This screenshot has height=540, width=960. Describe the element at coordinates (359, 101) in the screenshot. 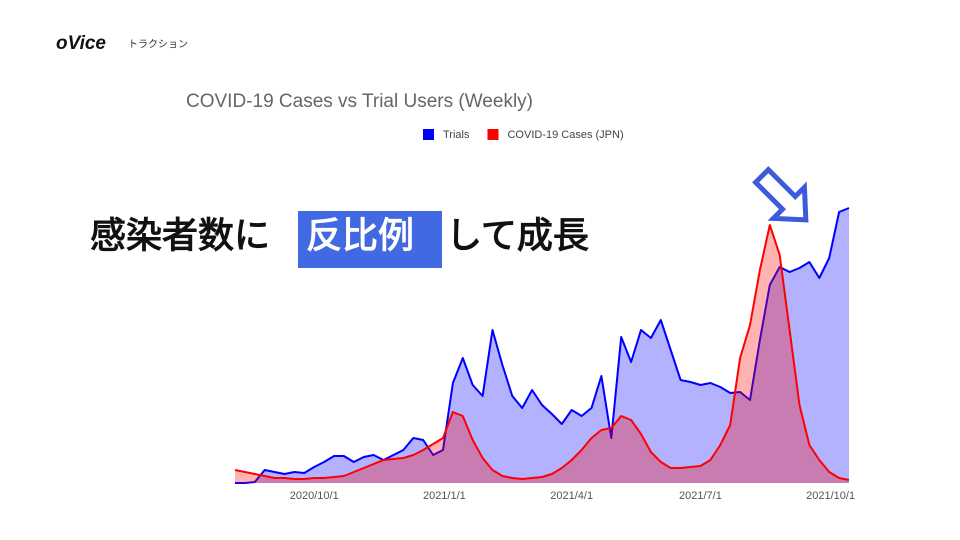

I see `chart-title: COVID-19 Cases vs Trial Users (Weekly)` at that location.